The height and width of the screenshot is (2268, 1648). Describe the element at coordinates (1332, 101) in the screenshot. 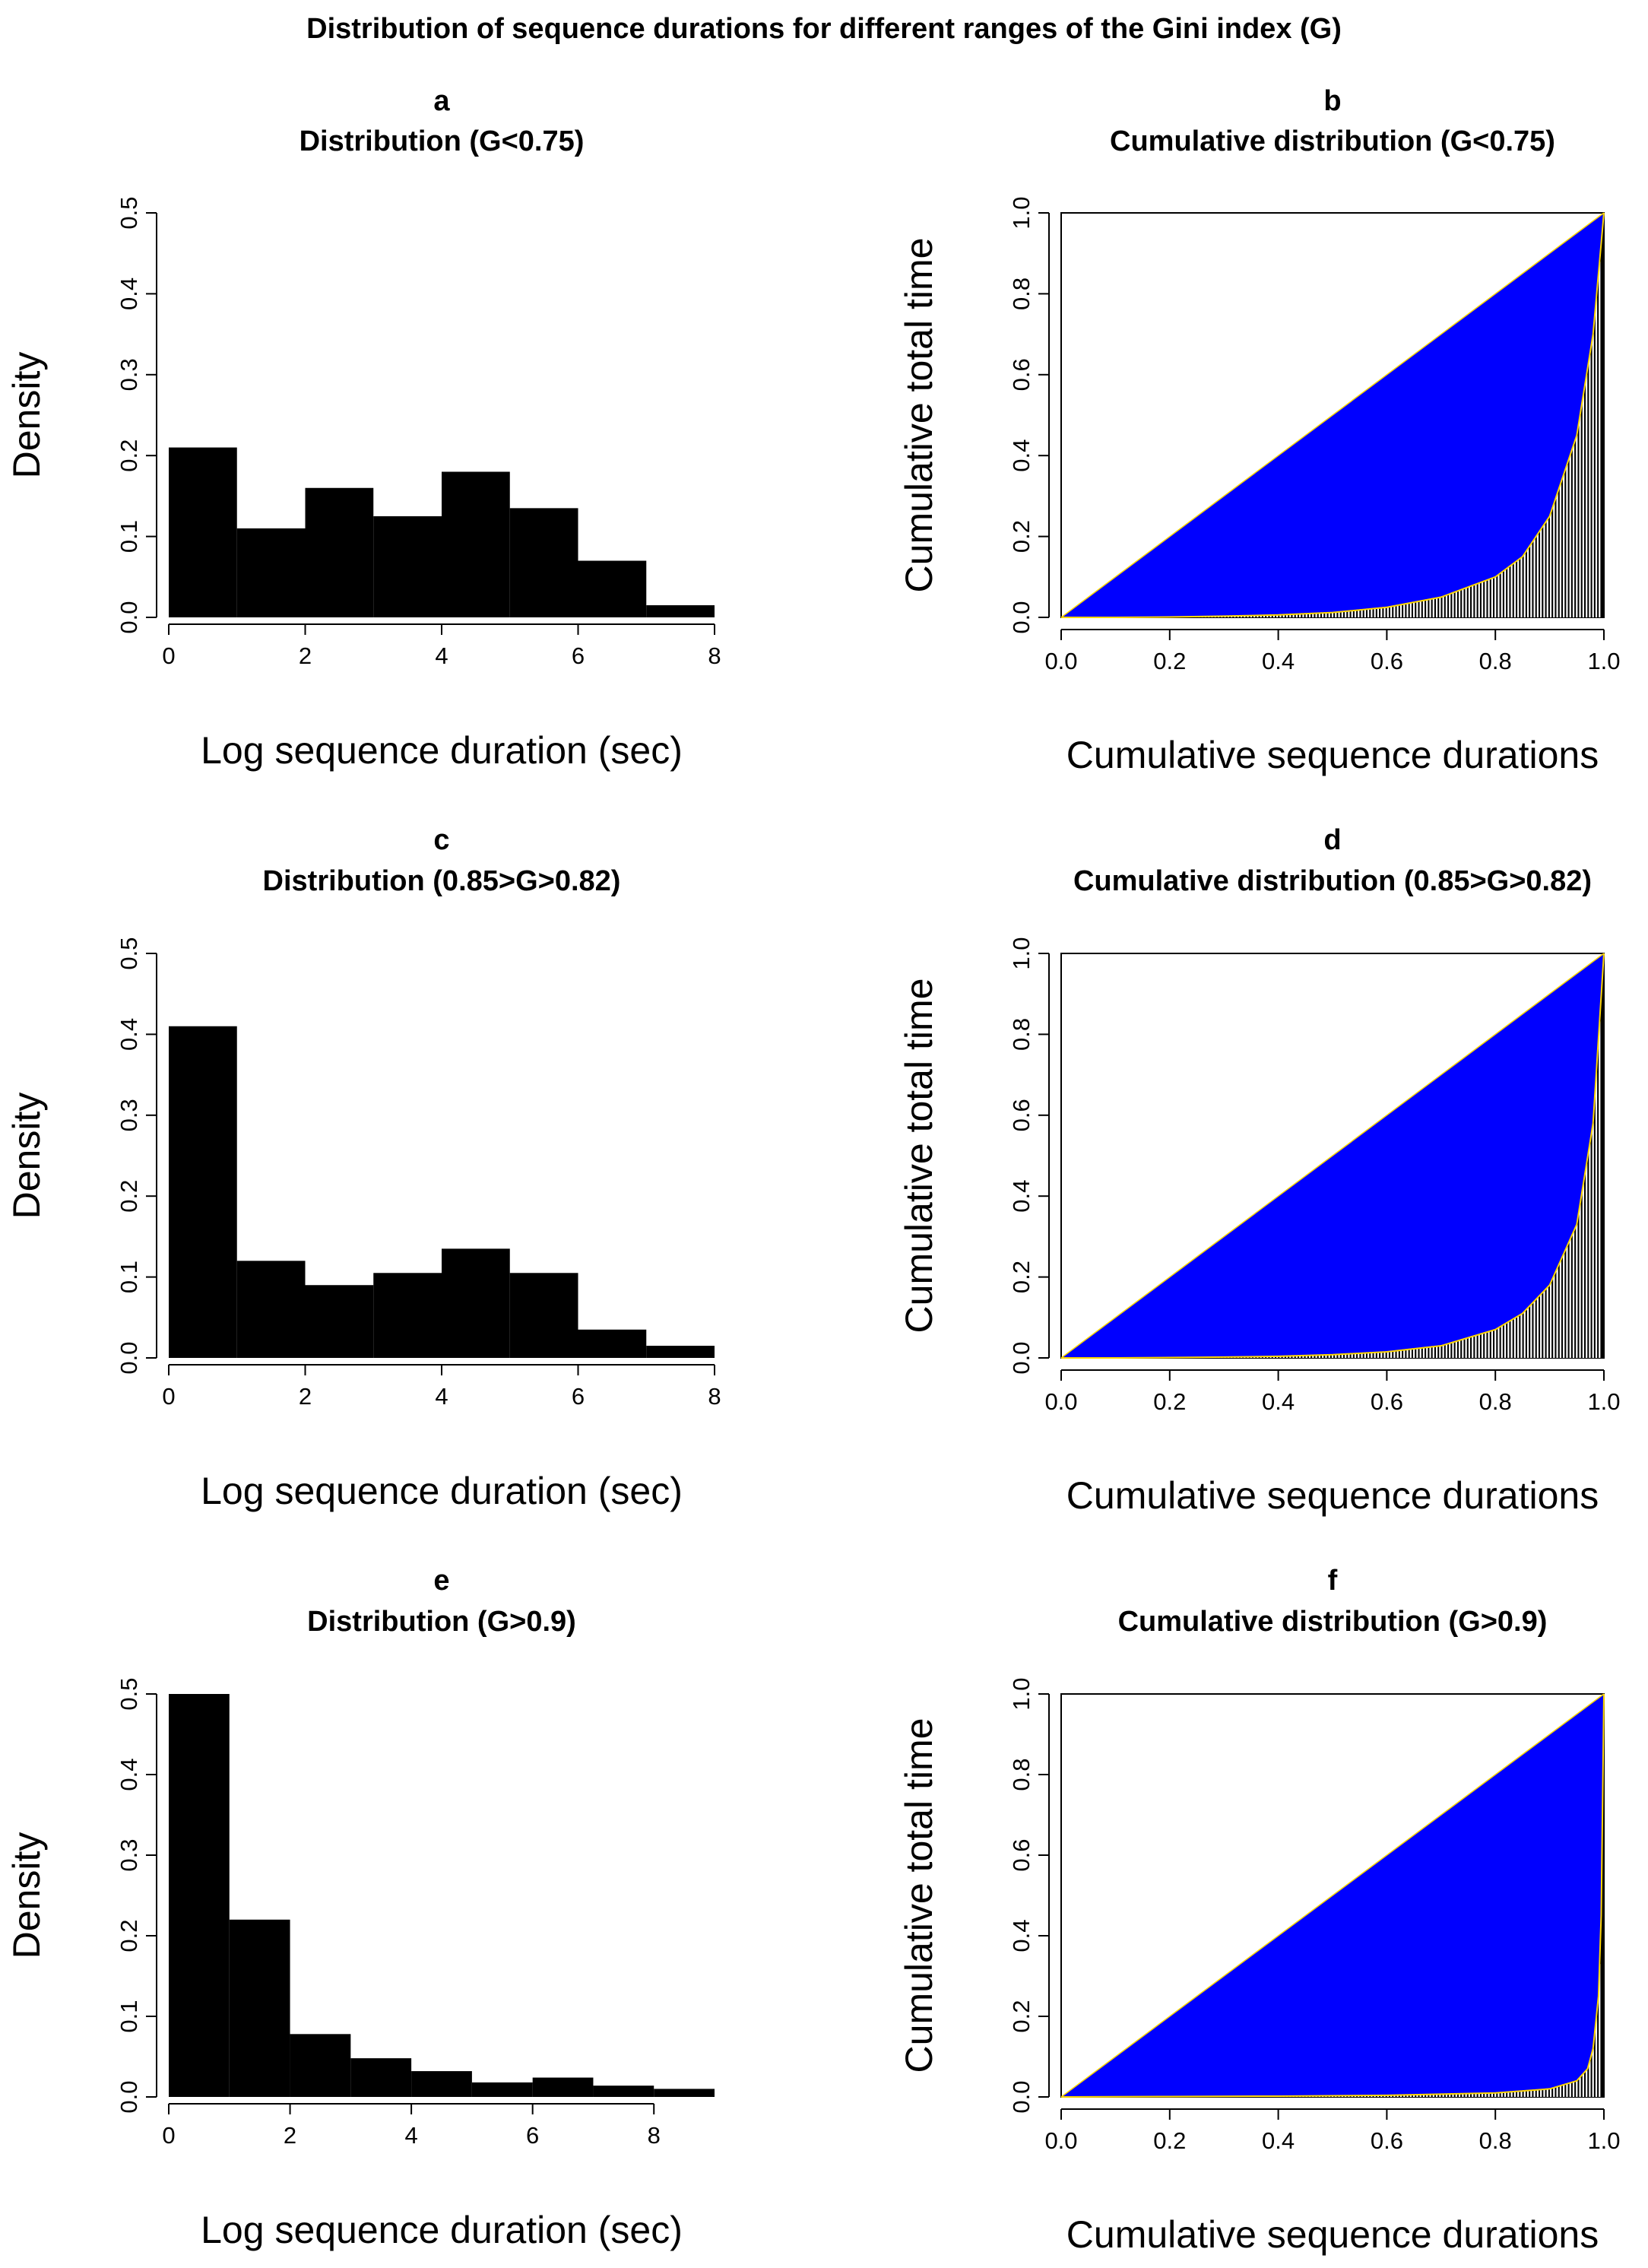

I see `panel-letter: b` at that location.